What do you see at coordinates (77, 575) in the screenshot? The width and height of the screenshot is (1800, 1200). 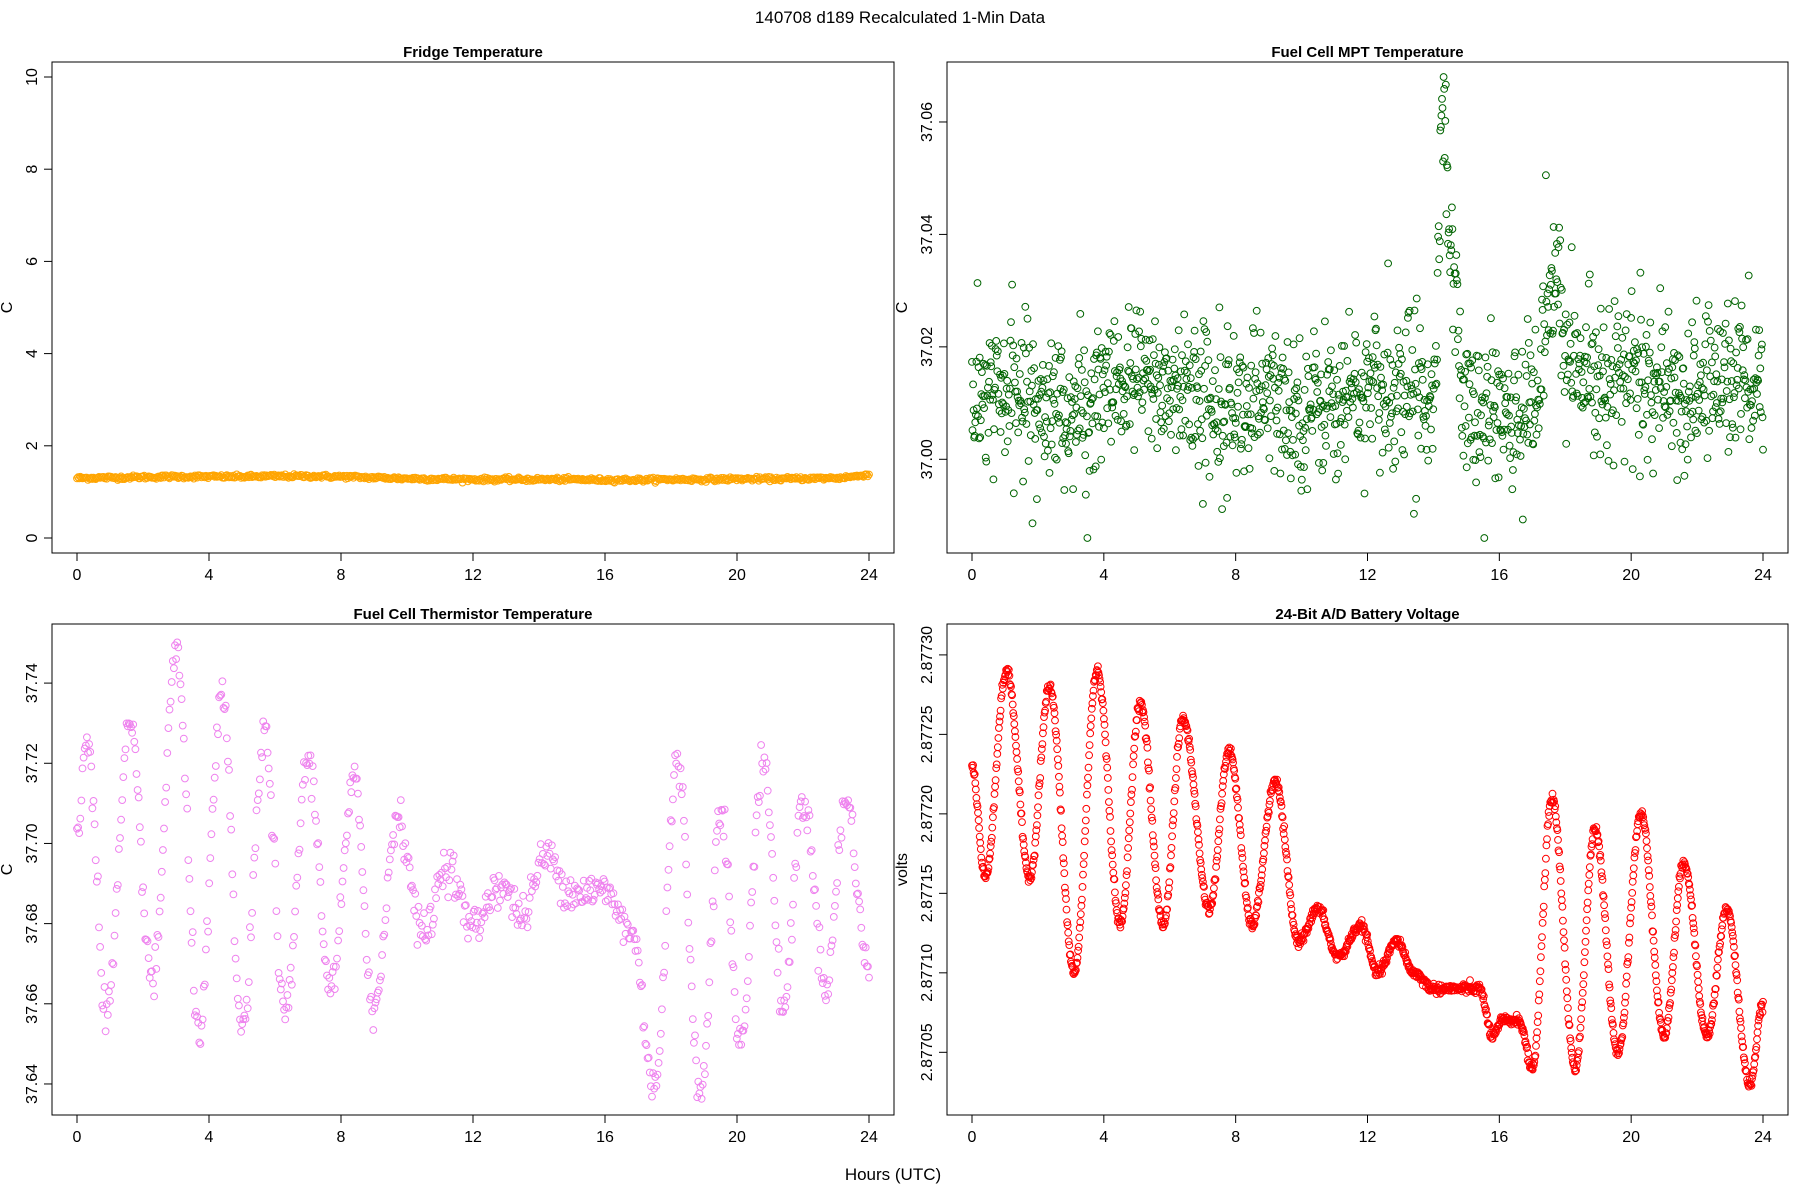 I see `x-tick-label: 0` at bounding box center [77, 575].